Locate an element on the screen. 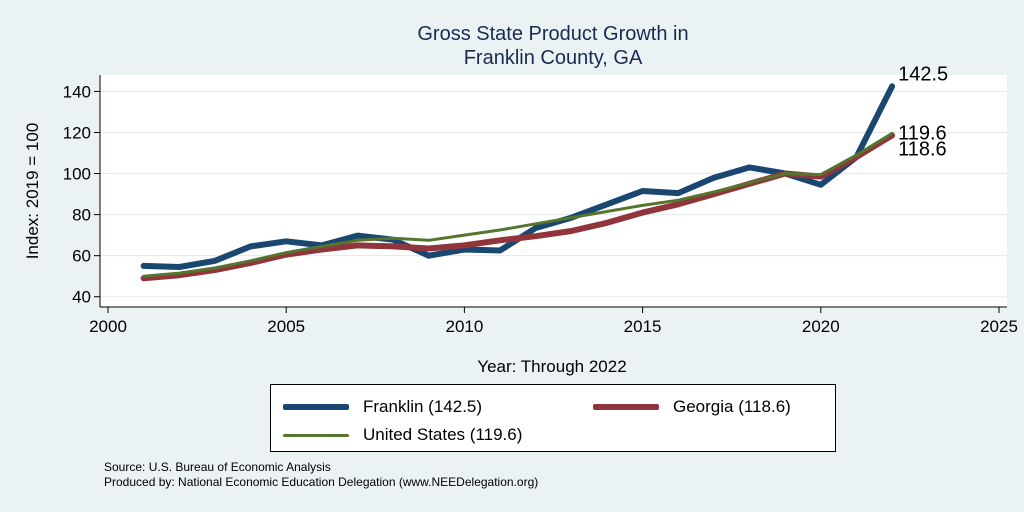  y-tick-label-40: 40 is located at coordinates (81, 297).